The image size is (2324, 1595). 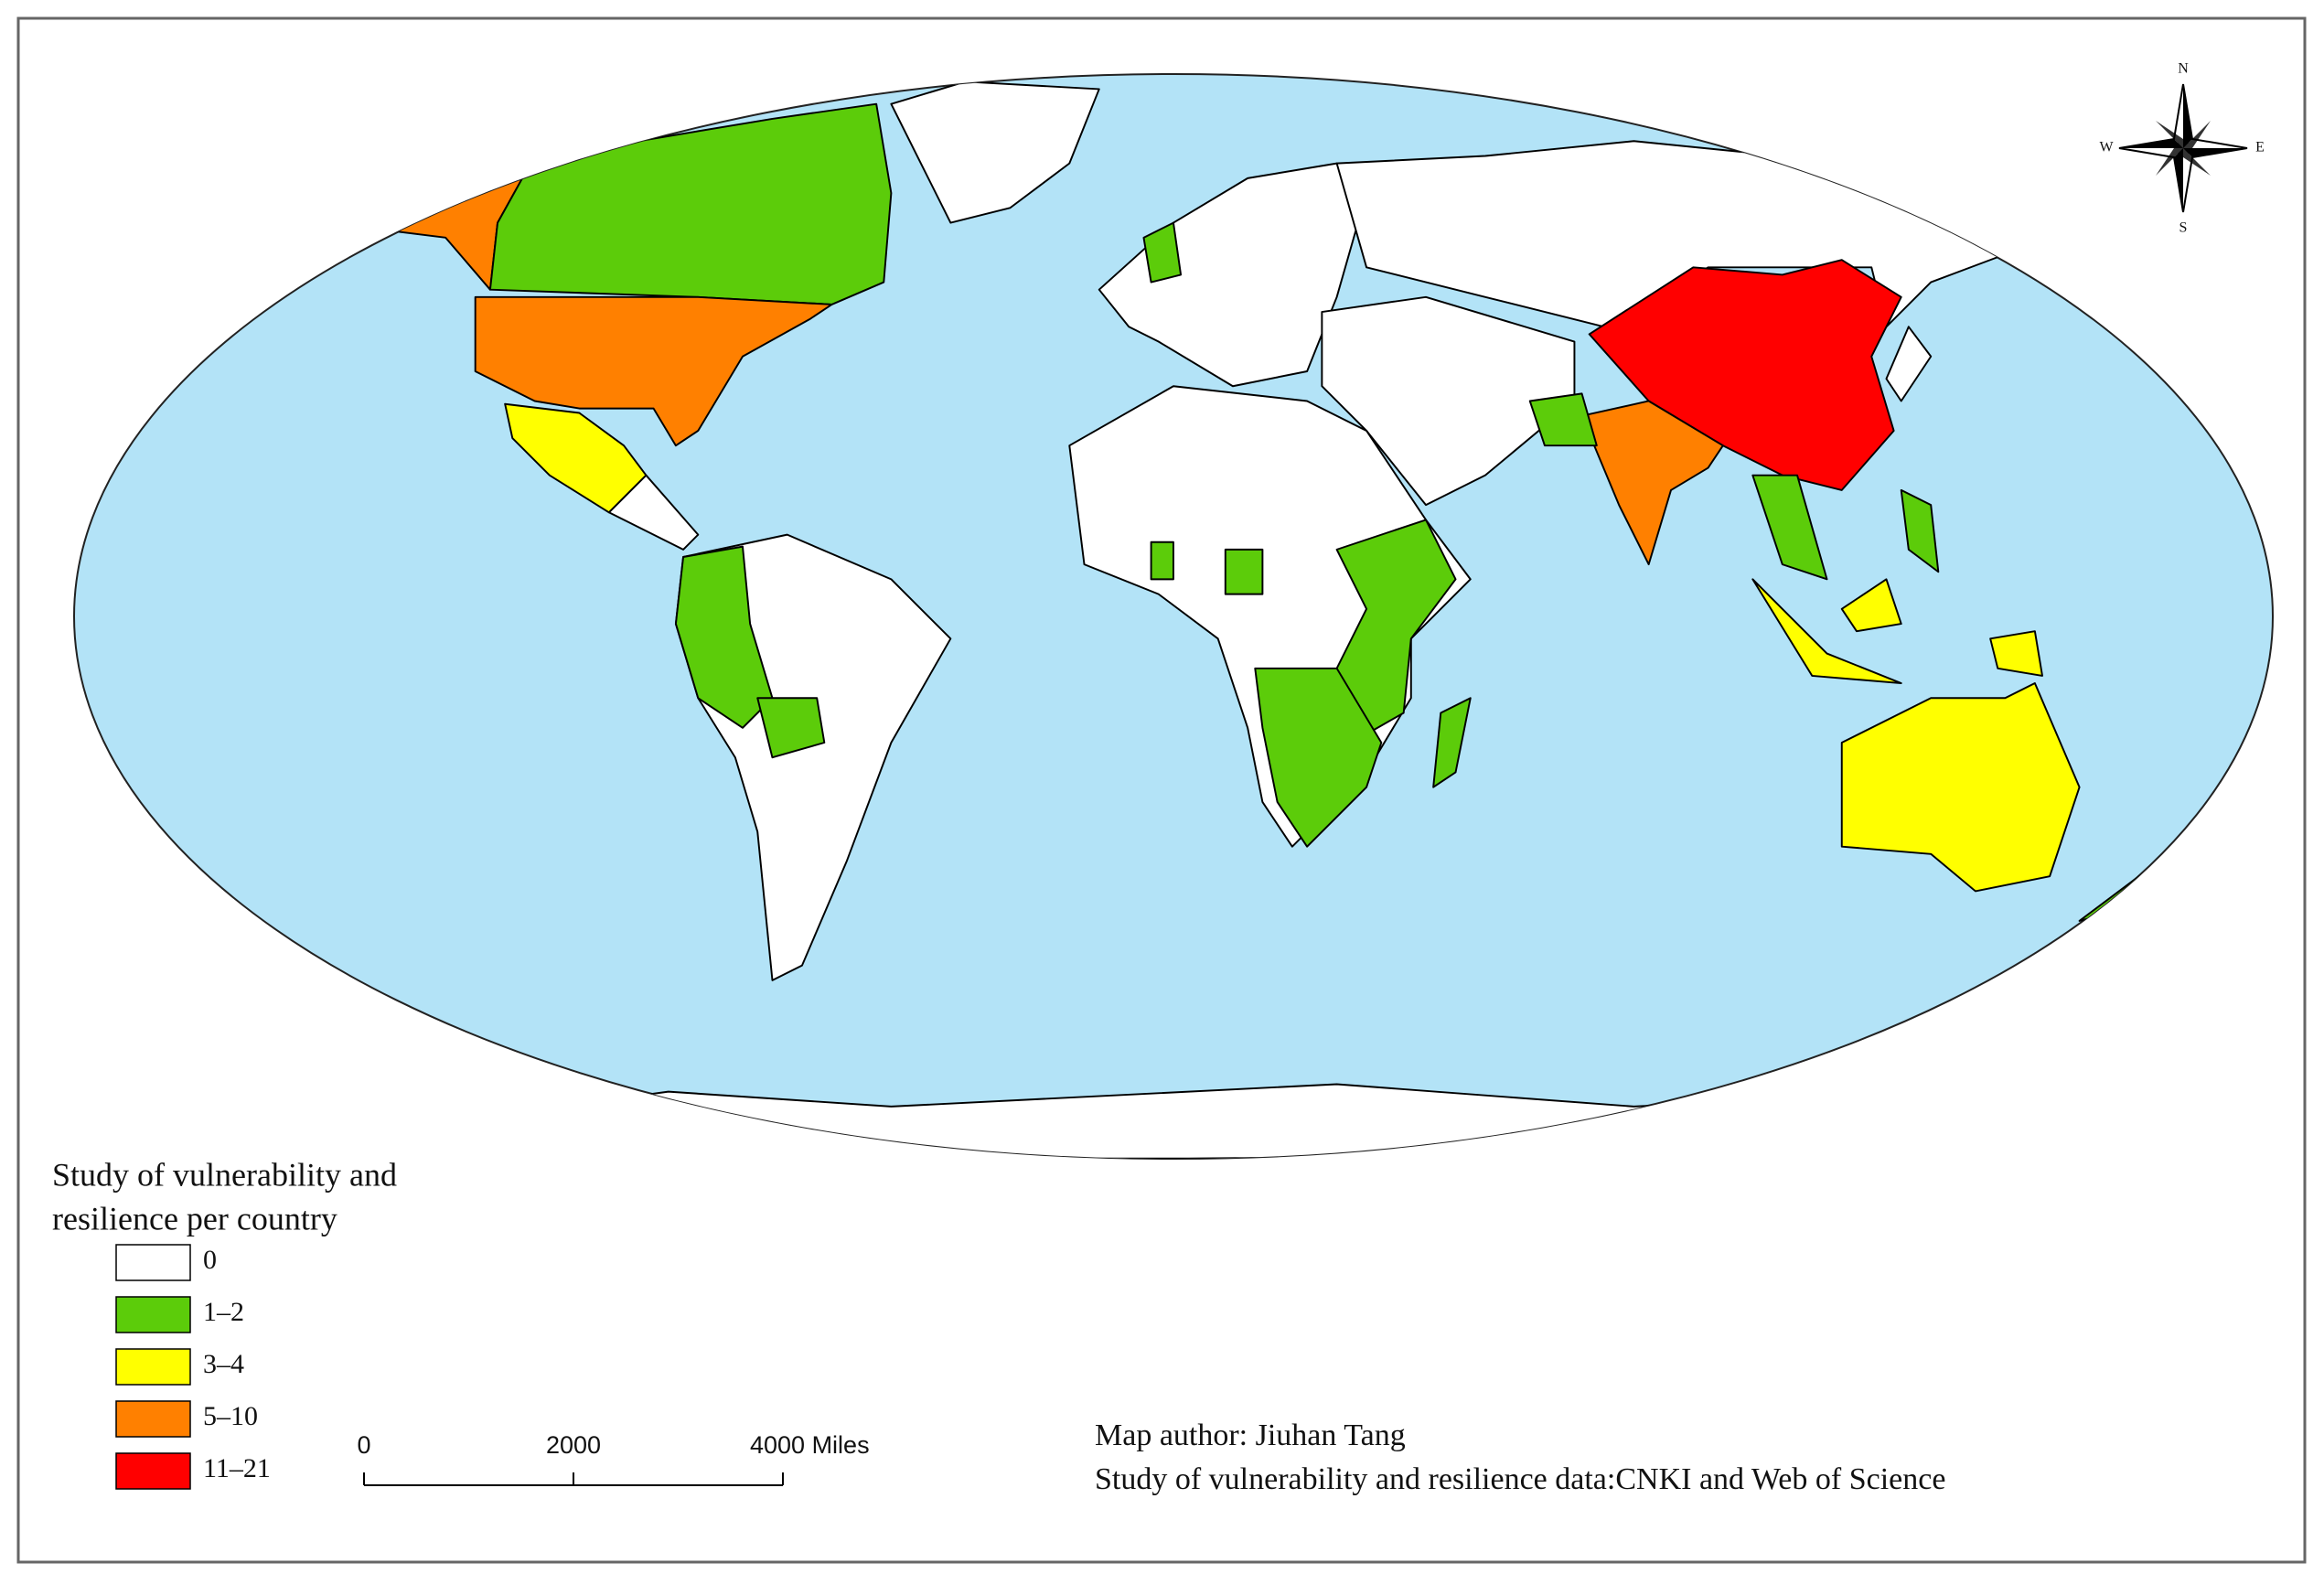 What do you see at coordinates (237, 1468) in the screenshot?
I see `legend-label: 11–21` at bounding box center [237, 1468].